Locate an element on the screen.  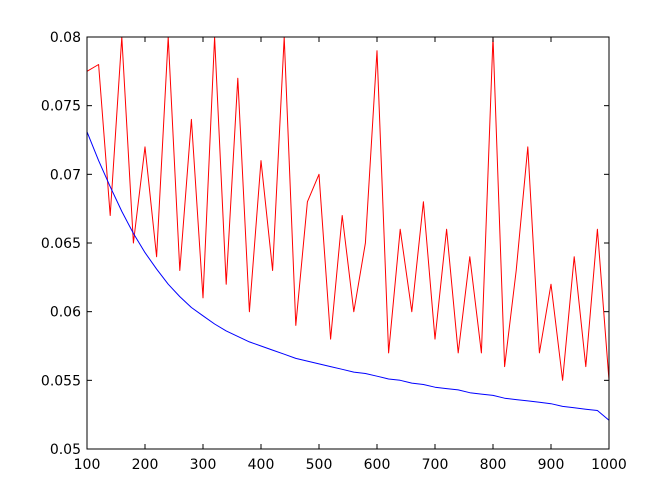
x-tick-label: 900 is located at coordinates (551, 465).